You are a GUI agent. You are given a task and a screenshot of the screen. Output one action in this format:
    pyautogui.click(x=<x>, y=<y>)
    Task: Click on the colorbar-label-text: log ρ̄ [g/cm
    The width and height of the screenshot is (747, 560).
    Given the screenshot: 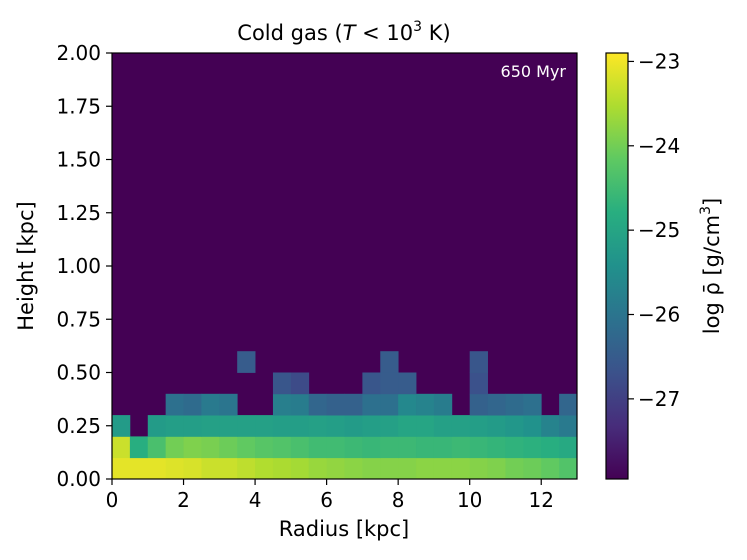 What is the action you would take?
    pyautogui.click(x=712, y=274)
    